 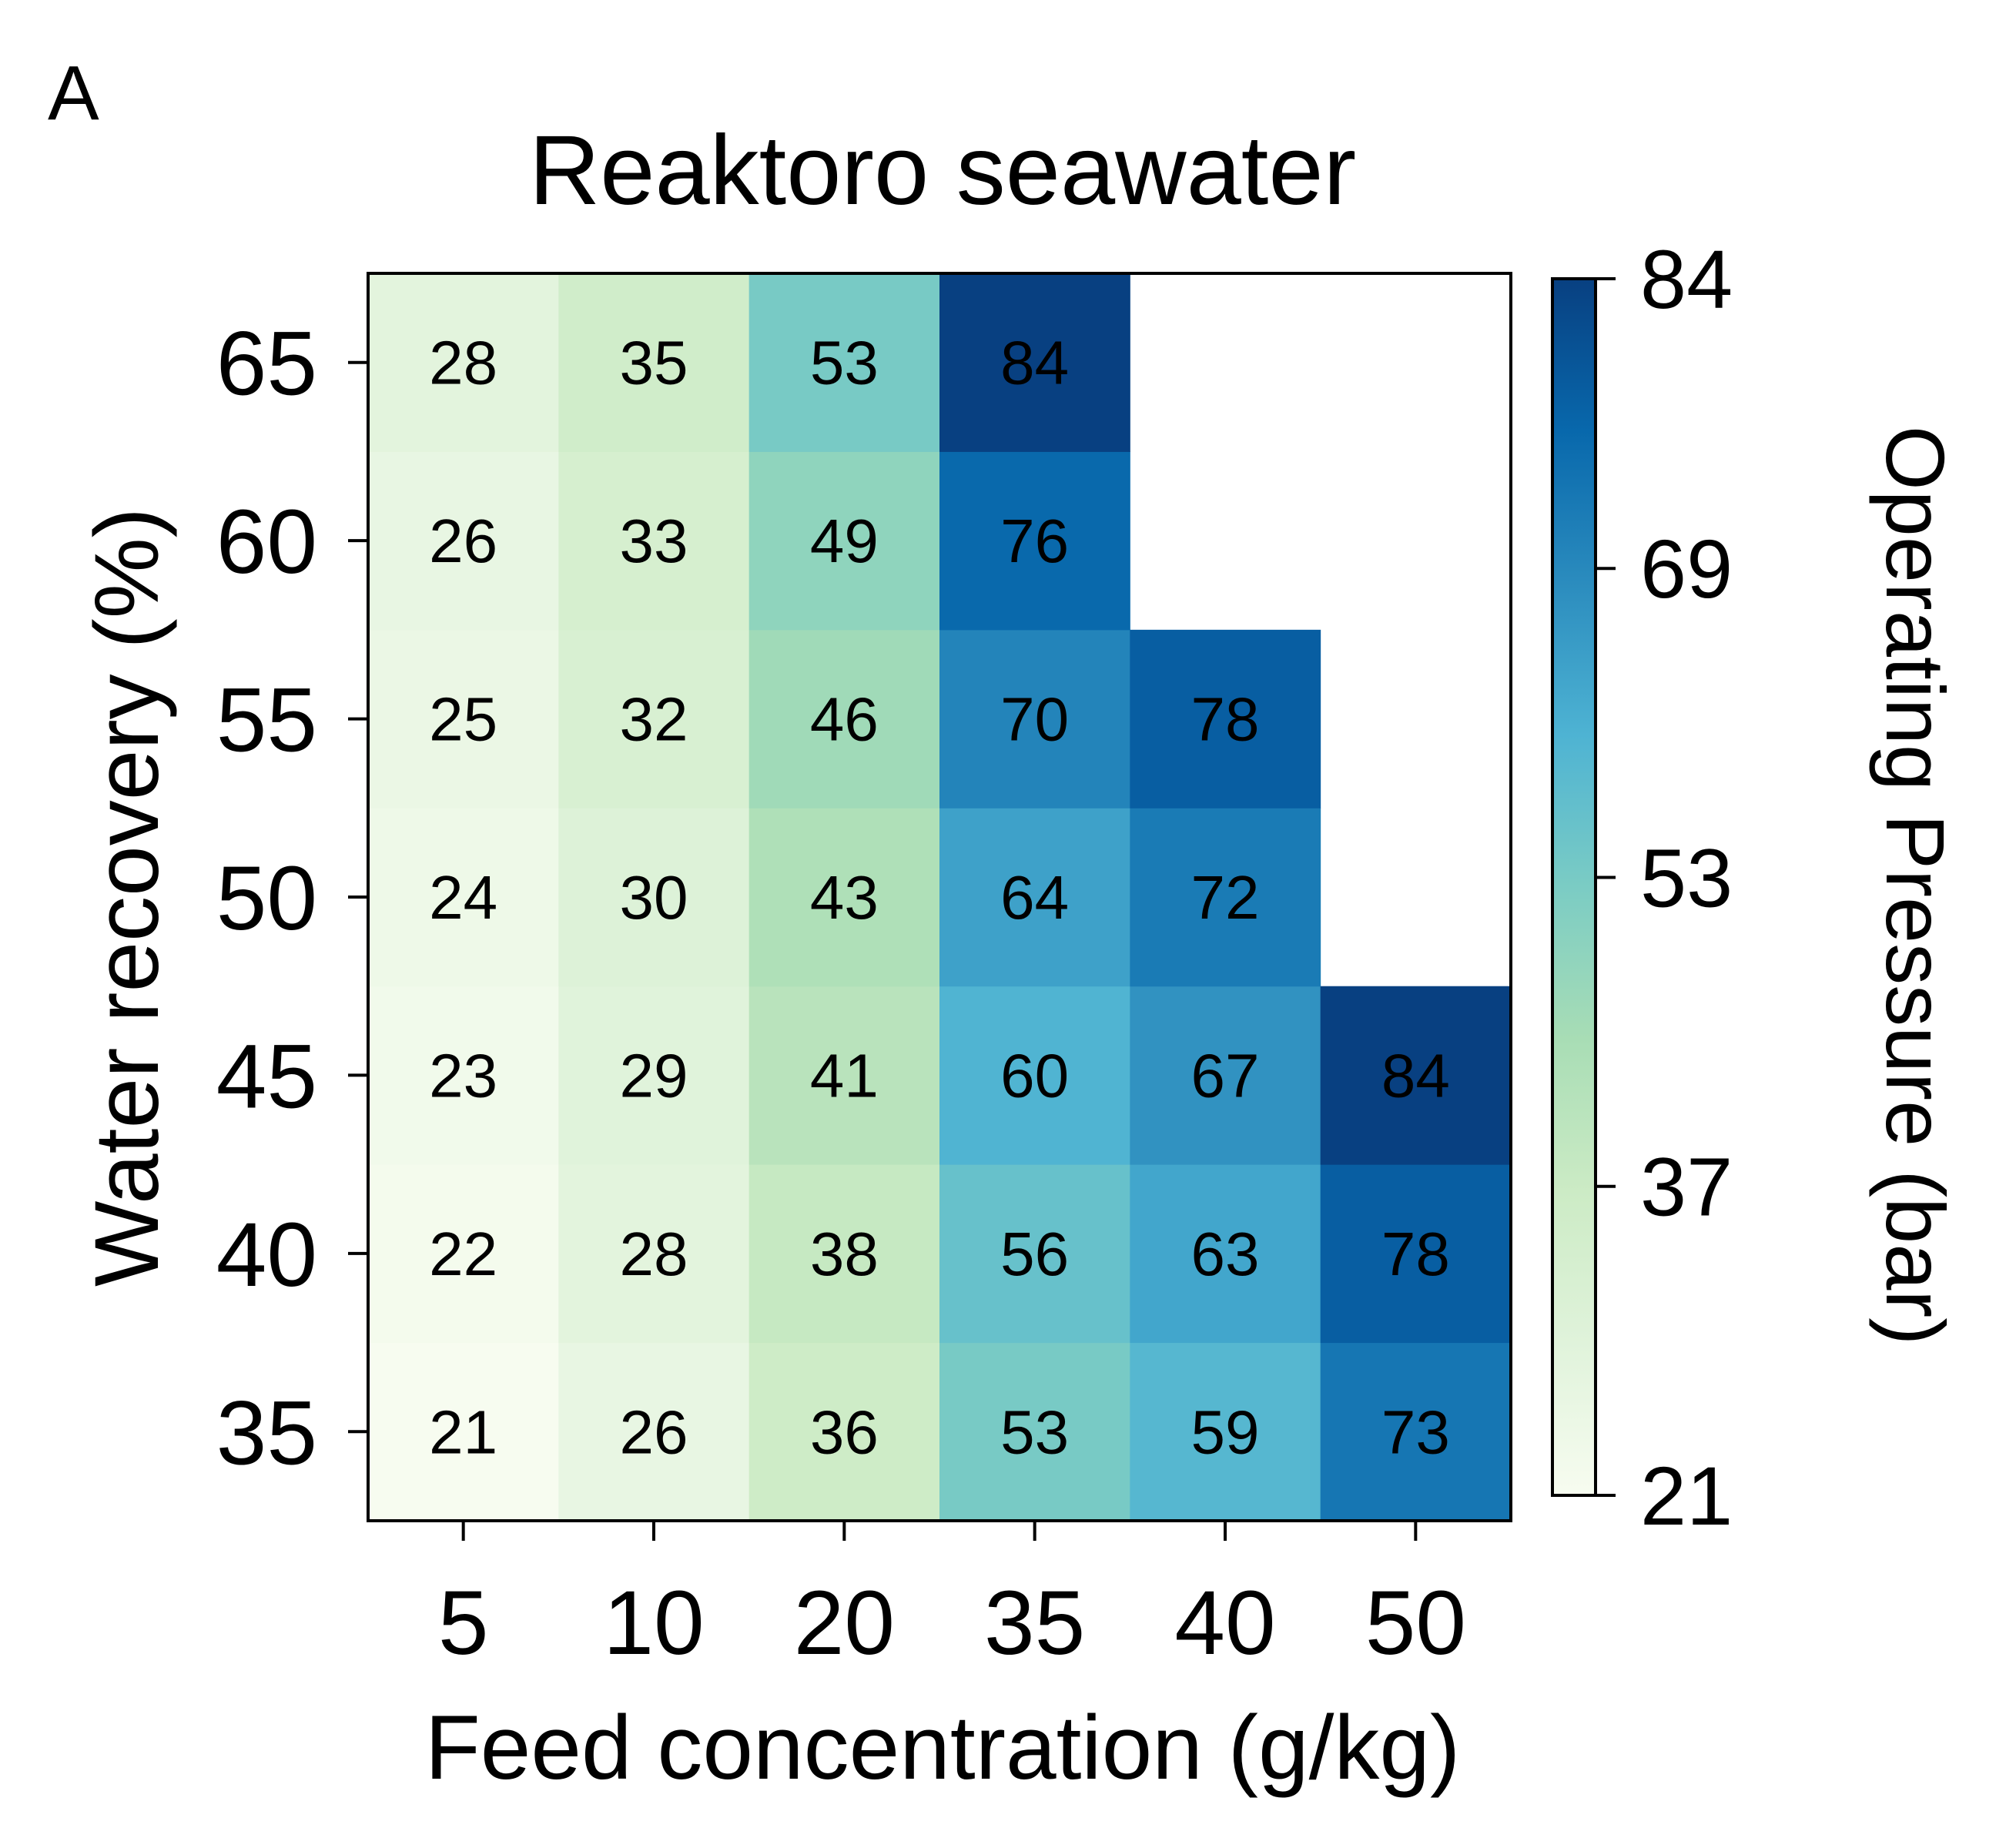 I want to click on cell-value-label: 24, so click(x=463, y=898).